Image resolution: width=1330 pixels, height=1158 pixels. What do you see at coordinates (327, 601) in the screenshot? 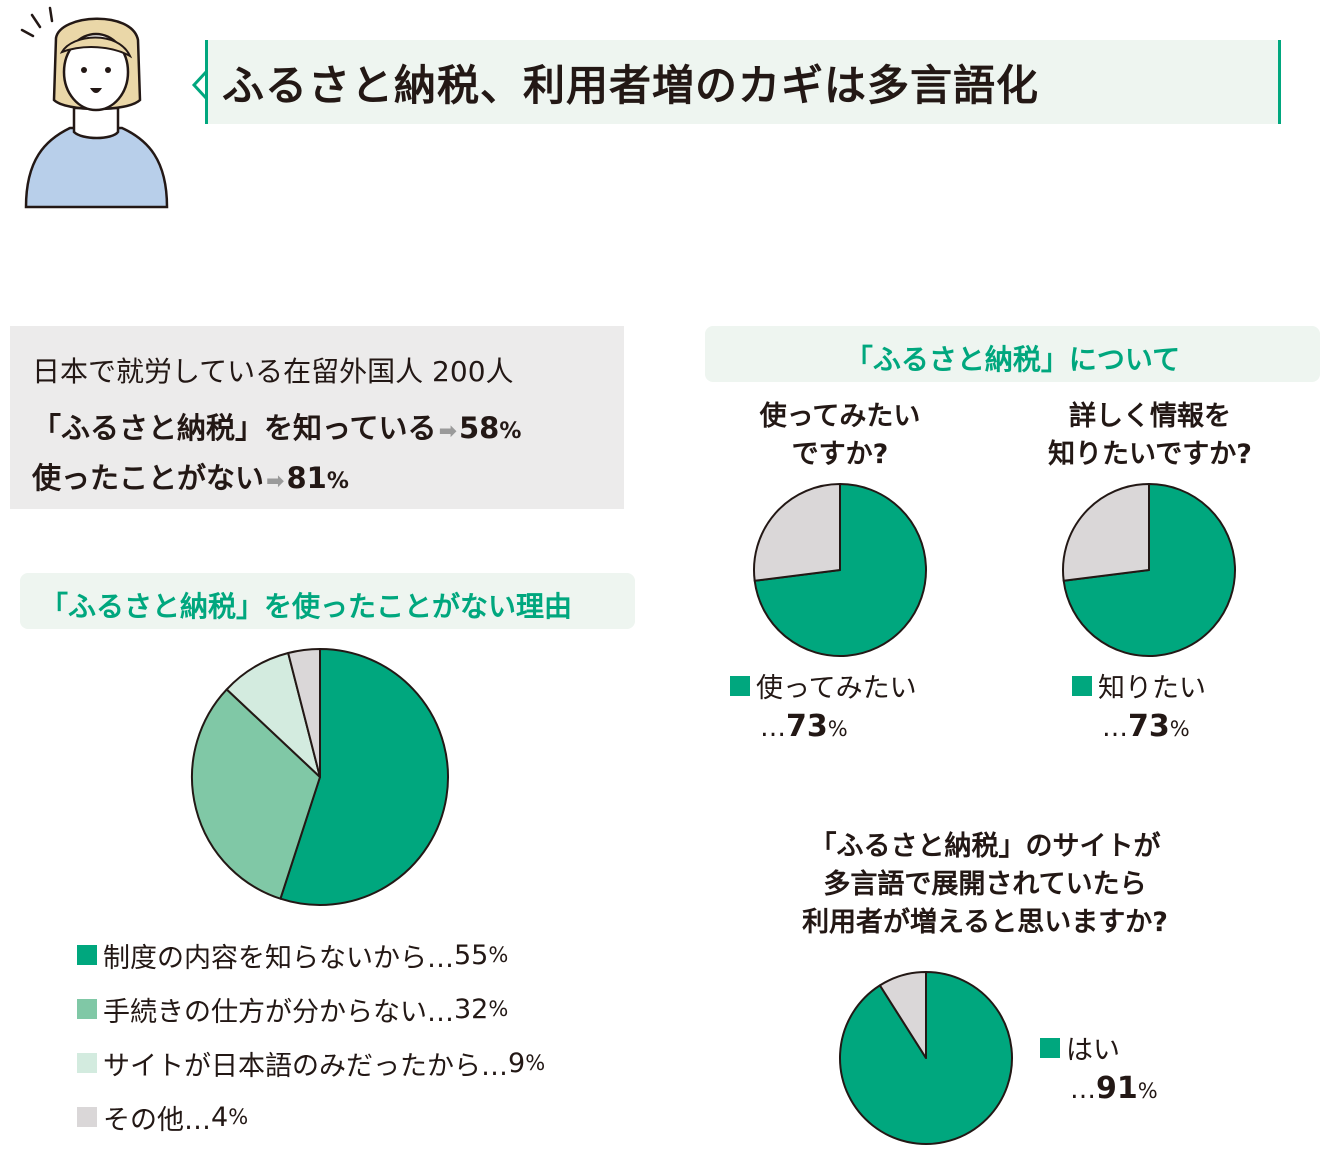
I see `reasons-heading: 「ふるさと納税」を使ったことがない理由` at bounding box center [327, 601].